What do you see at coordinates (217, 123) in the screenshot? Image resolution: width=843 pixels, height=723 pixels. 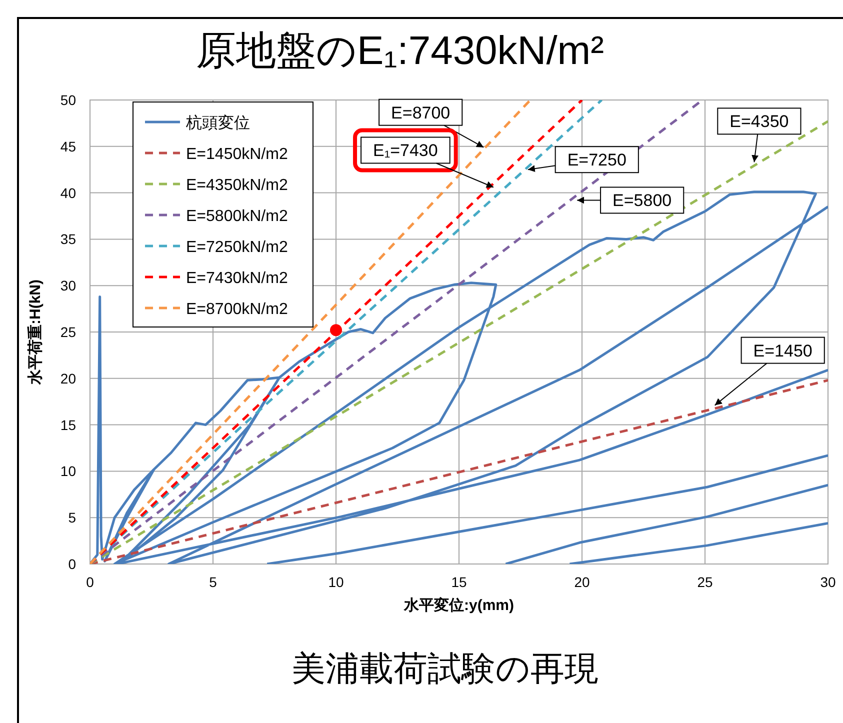 I see `legend-label: 杭頭変位` at bounding box center [217, 123].